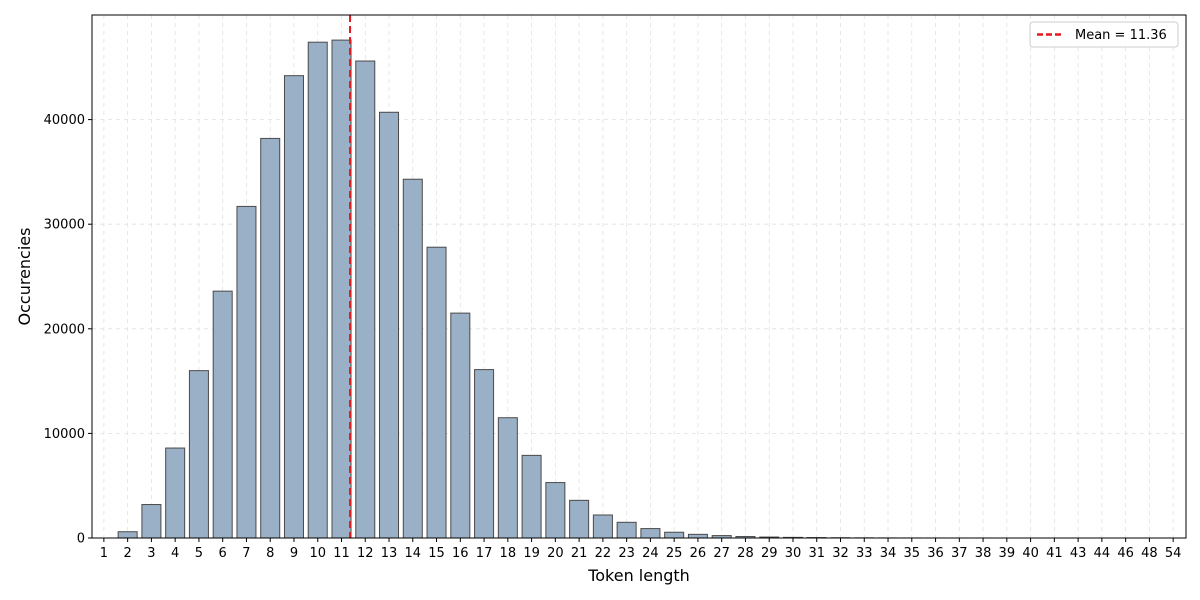 The height and width of the screenshot is (600, 1200). Describe the element at coordinates (64, 434) in the screenshot. I see `y-tick-label: 10000` at that location.